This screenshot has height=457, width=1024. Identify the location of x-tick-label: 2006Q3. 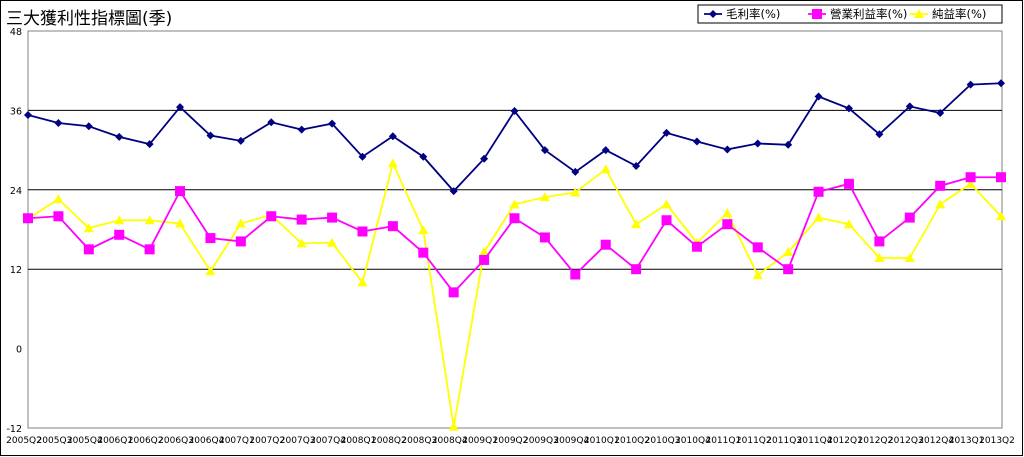
(176, 441).